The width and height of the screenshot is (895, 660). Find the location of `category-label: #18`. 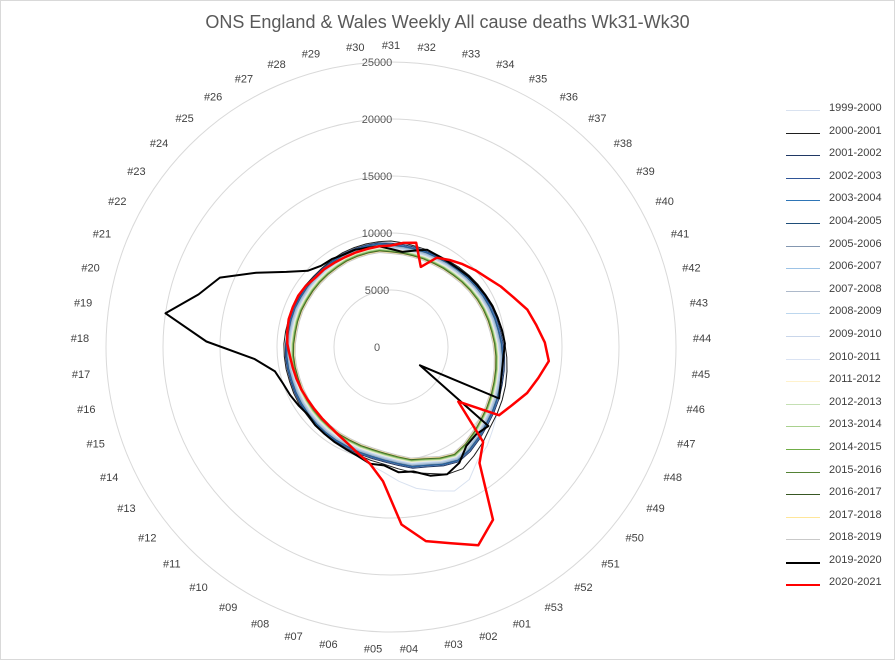

category-label: #18 is located at coordinates (80, 339).